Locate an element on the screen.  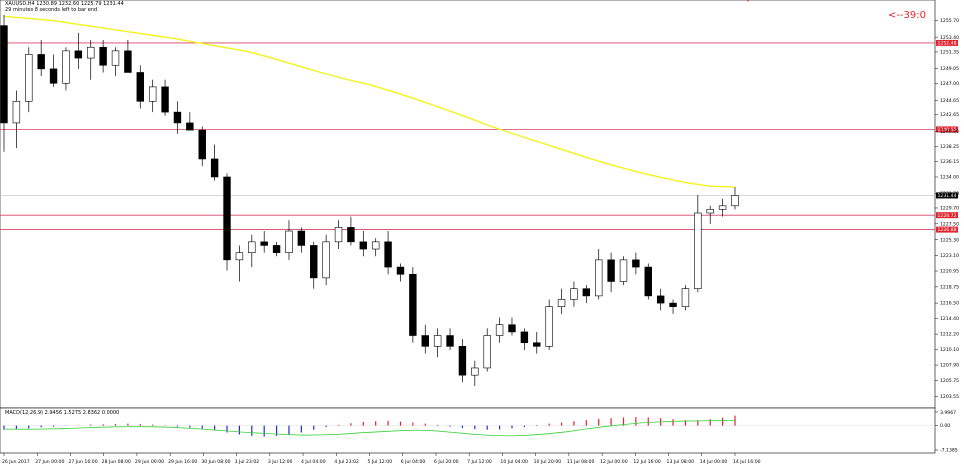
y-tick-label: 1205.75 is located at coordinates (949, 381).